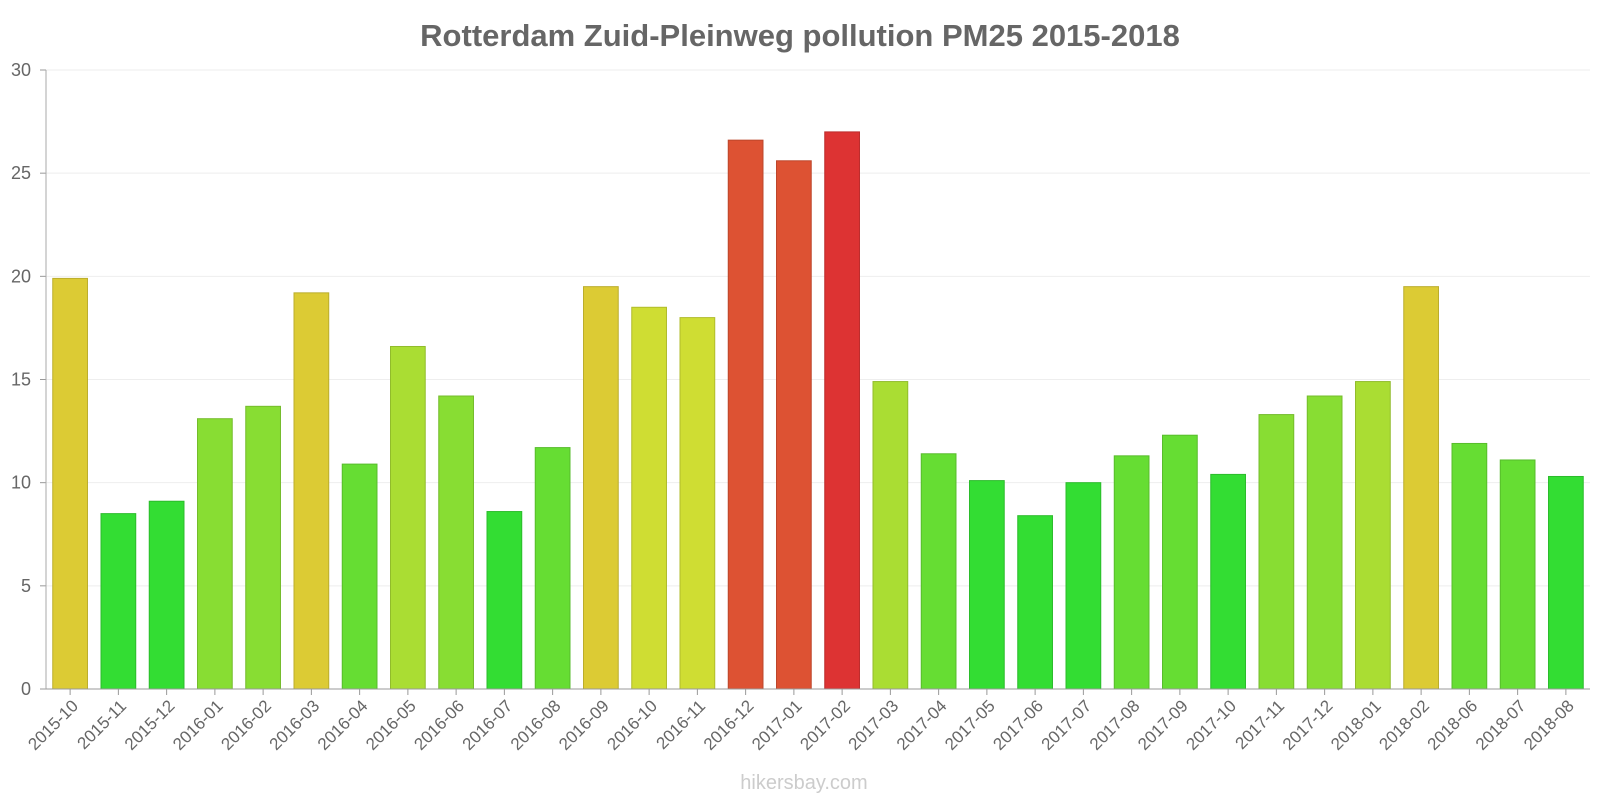 This screenshot has width=1600, height=800. I want to click on x-tick-label: 2015-11, so click(102, 724).